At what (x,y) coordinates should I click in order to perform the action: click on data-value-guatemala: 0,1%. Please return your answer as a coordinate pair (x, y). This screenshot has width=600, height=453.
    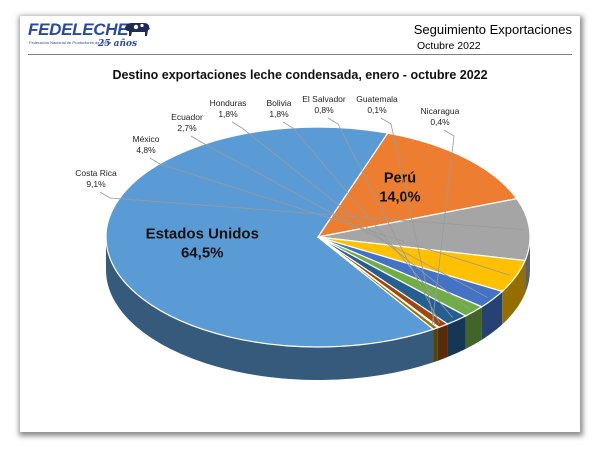
    Looking at the image, I should click on (377, 110).